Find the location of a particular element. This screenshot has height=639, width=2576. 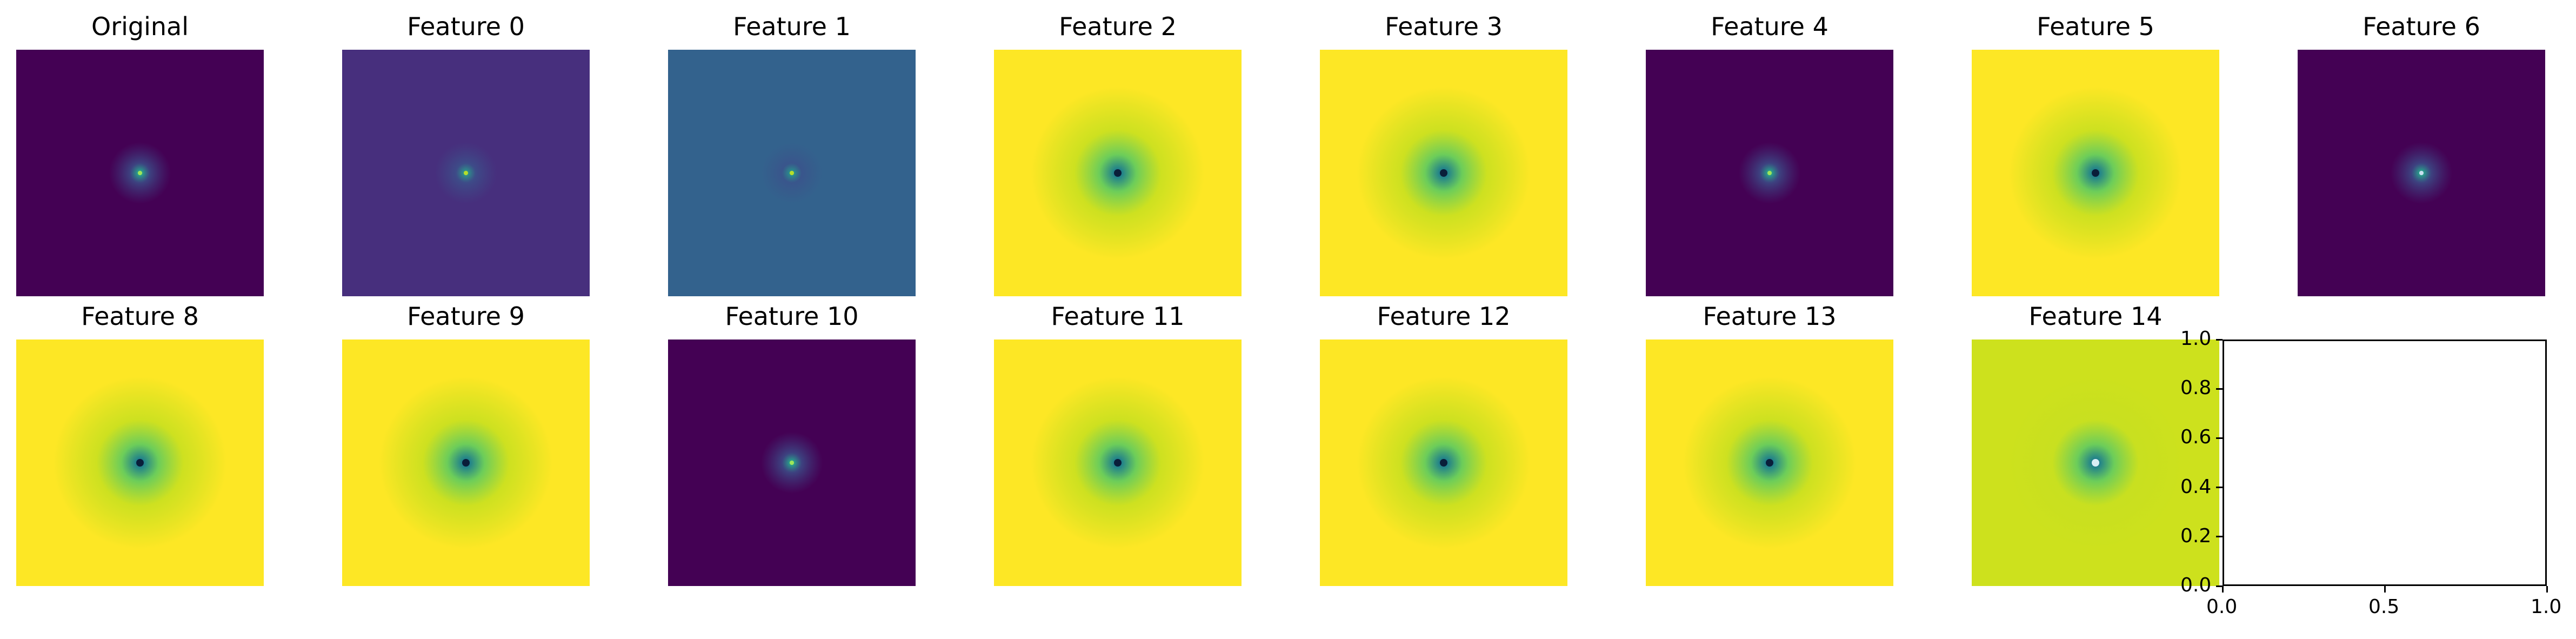

panel-title-original: Original is located at coordinates (140, 27).